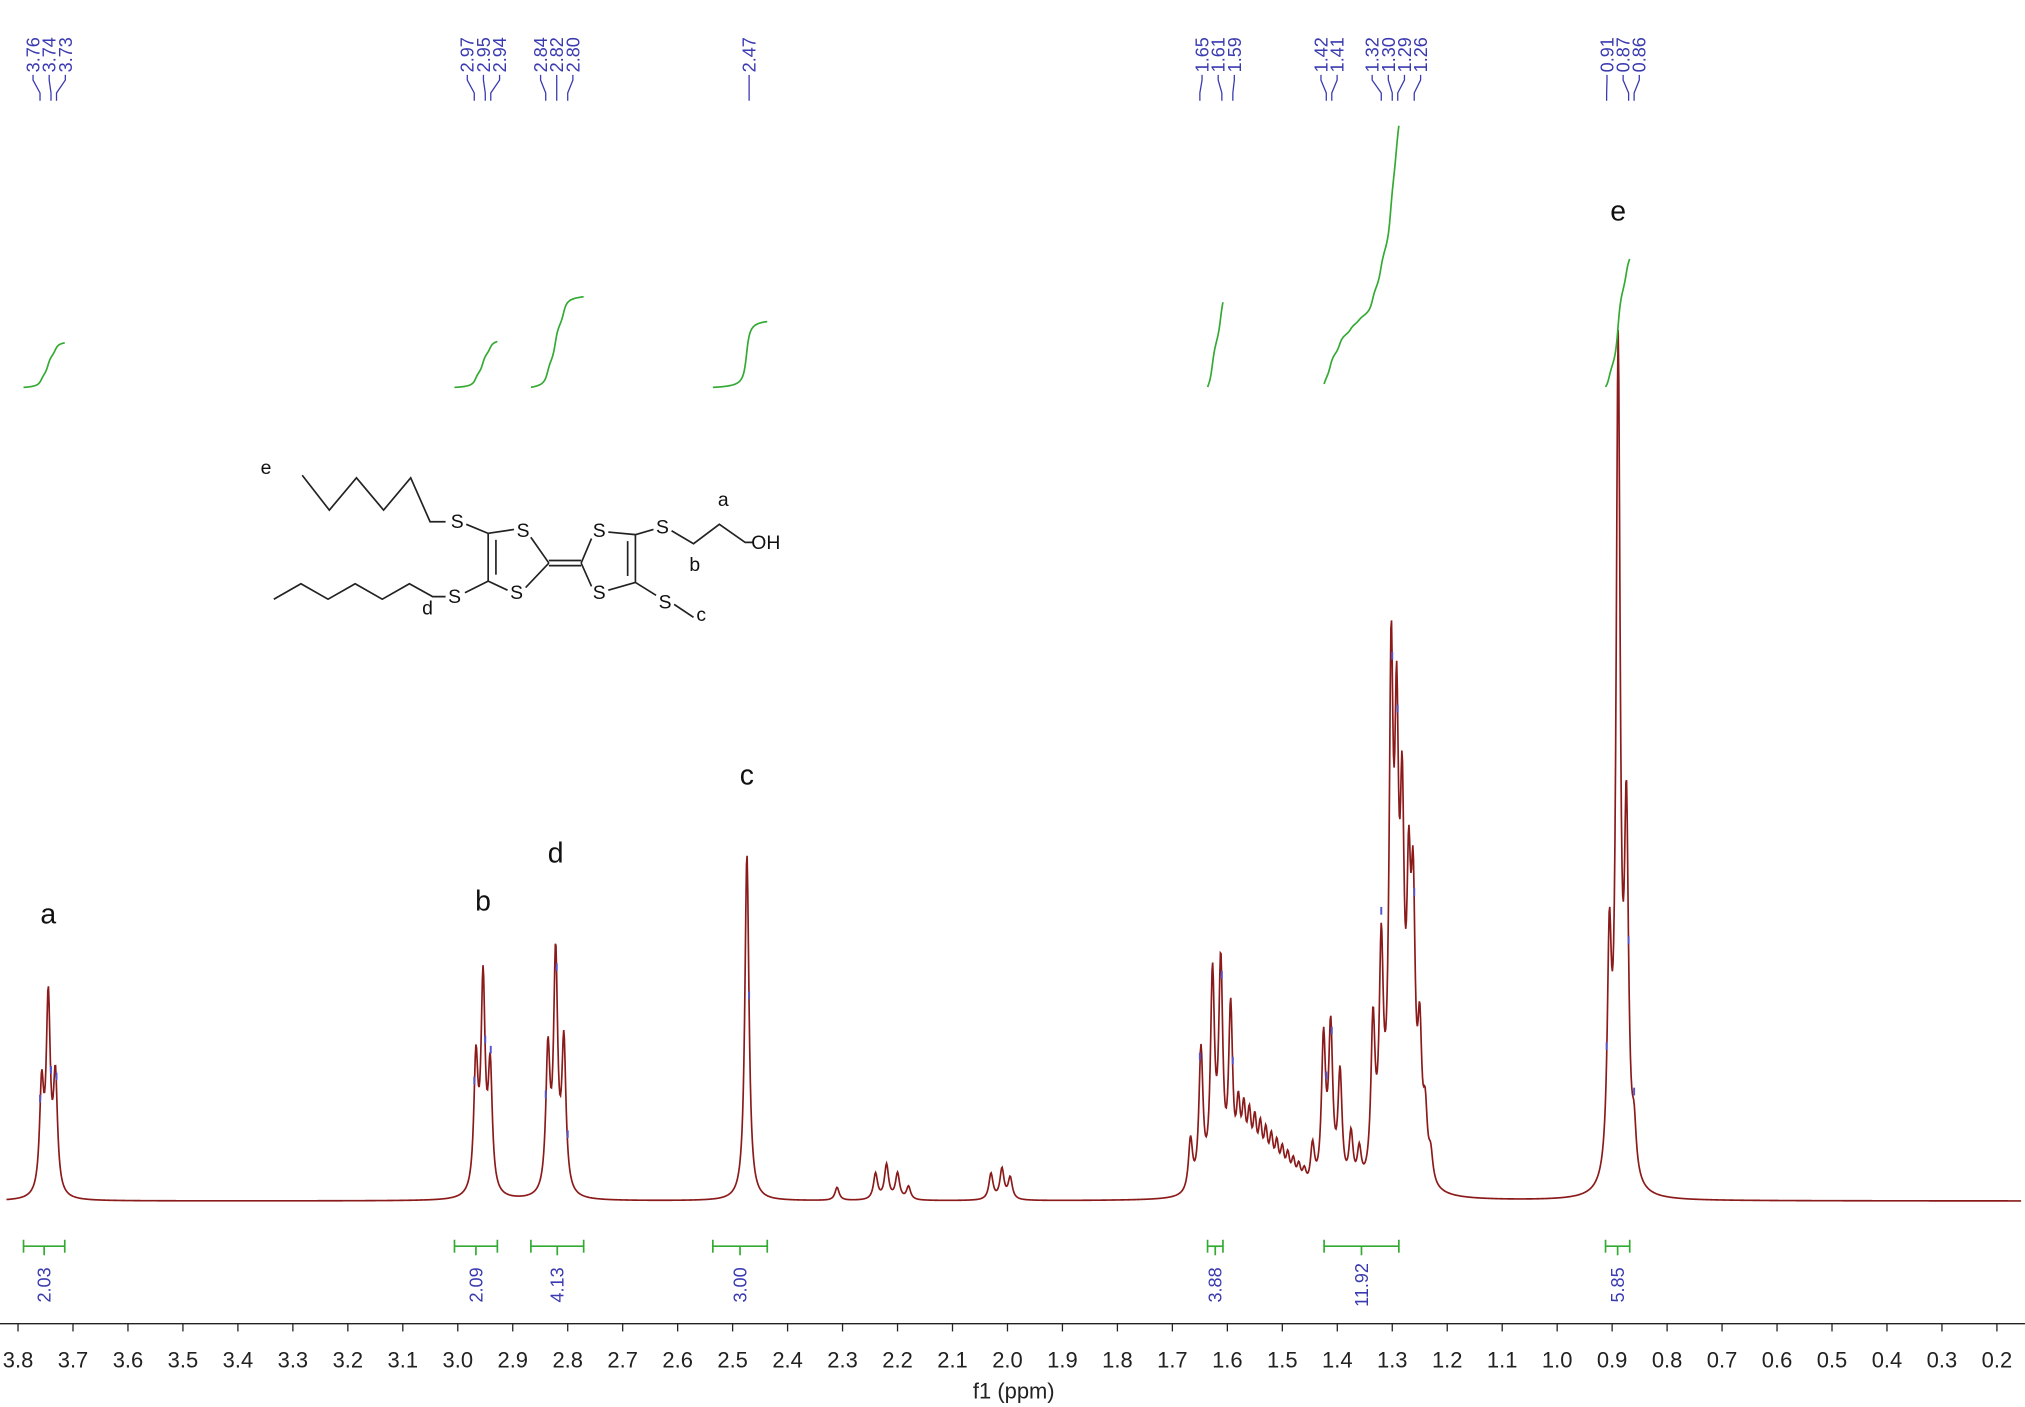 The image size is (2025, 1407). Describe the element at coordinates (1321, 54) in the screenshot. I see `peak-label: 1.42` at that location.